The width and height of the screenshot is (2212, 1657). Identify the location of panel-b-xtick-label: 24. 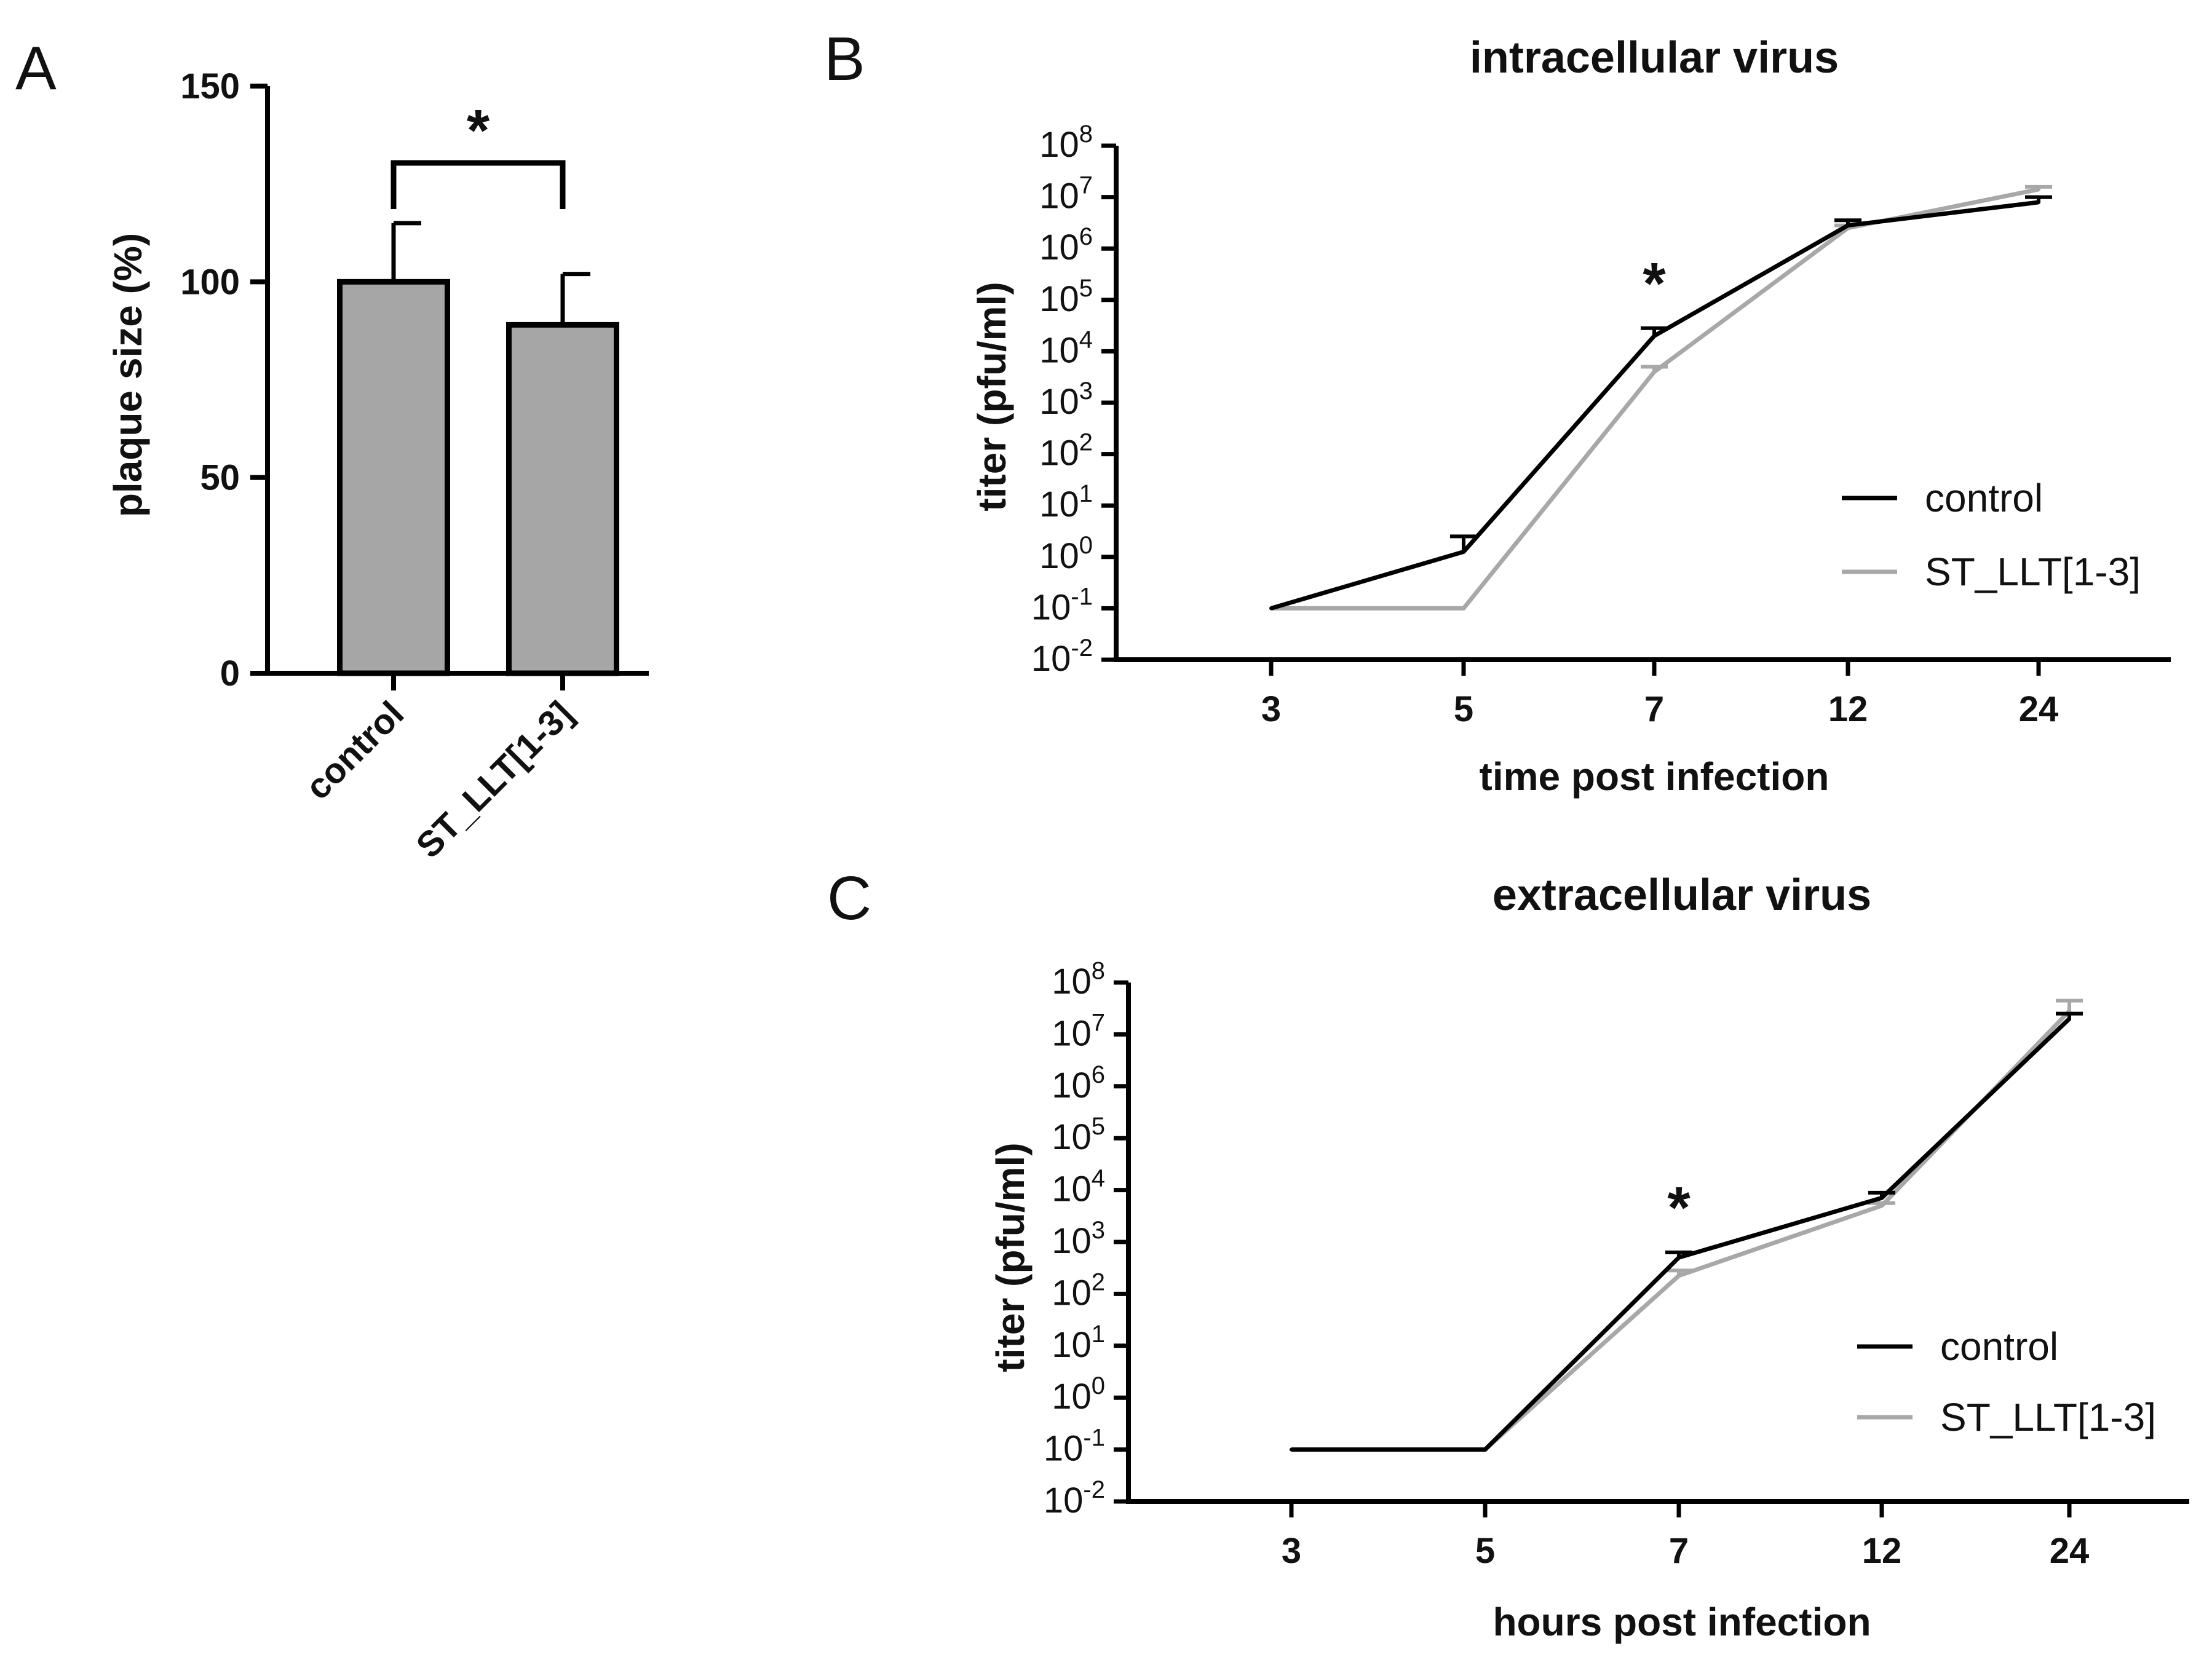
(2039, 709).